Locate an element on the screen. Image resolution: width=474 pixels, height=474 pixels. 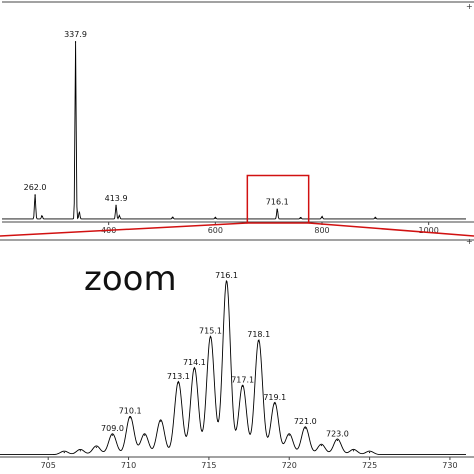
top-chart-tick-label: 1000 is located at coordinates (428, 230).